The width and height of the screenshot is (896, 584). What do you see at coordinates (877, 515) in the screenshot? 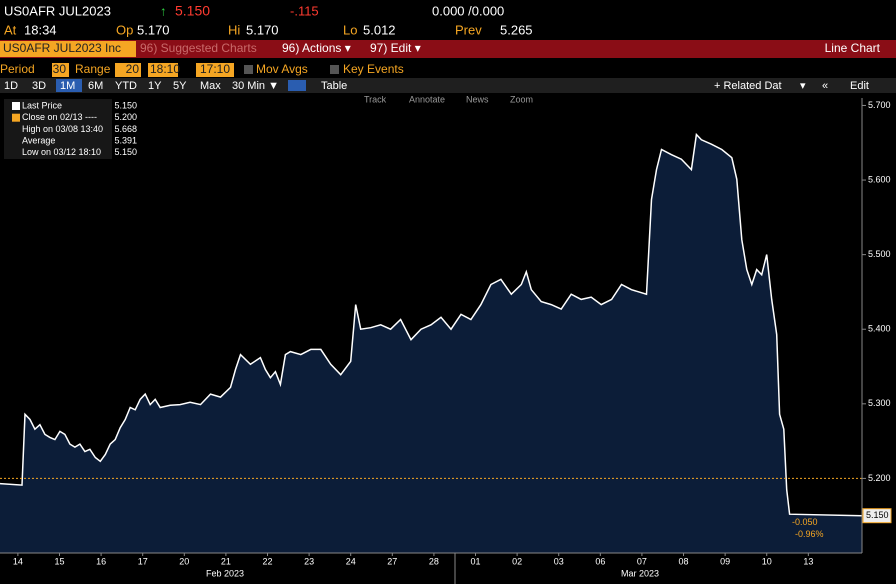
I see `last-price-label: 5.150` at bounding box center [877, 515].